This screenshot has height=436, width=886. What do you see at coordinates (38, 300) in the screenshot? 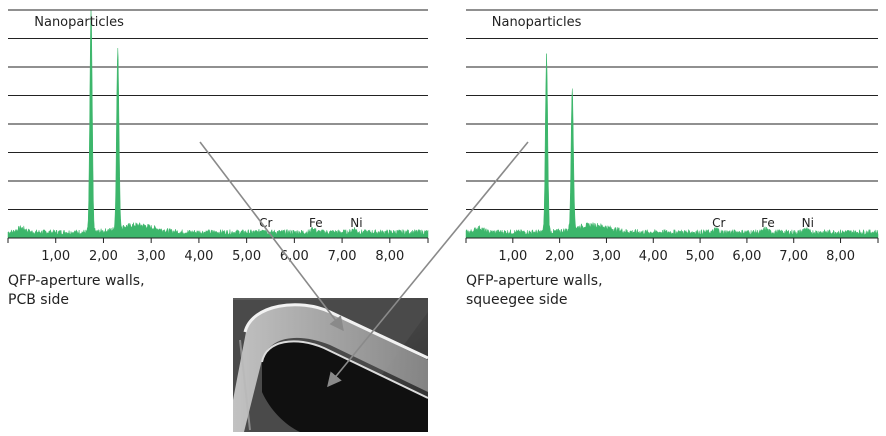
I see `caption-pcb-side-line-2: PCB side` at bounding box center [38, 300].